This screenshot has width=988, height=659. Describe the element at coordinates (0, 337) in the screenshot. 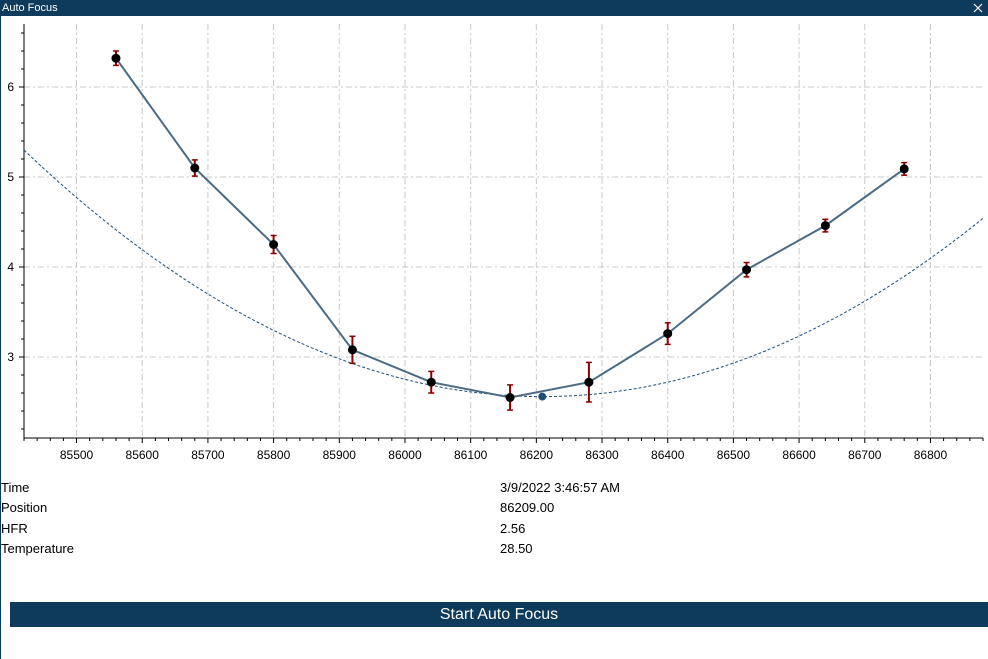

I see `window-border` at that location.